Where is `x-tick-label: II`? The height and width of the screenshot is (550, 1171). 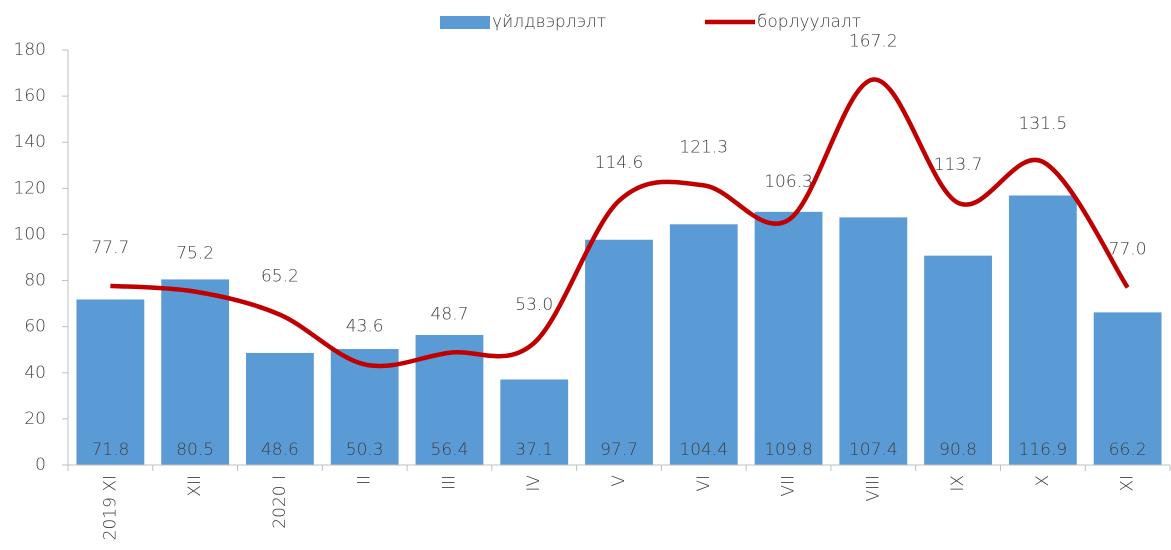
x-tick-label: II is located at coordinates (365, 480).